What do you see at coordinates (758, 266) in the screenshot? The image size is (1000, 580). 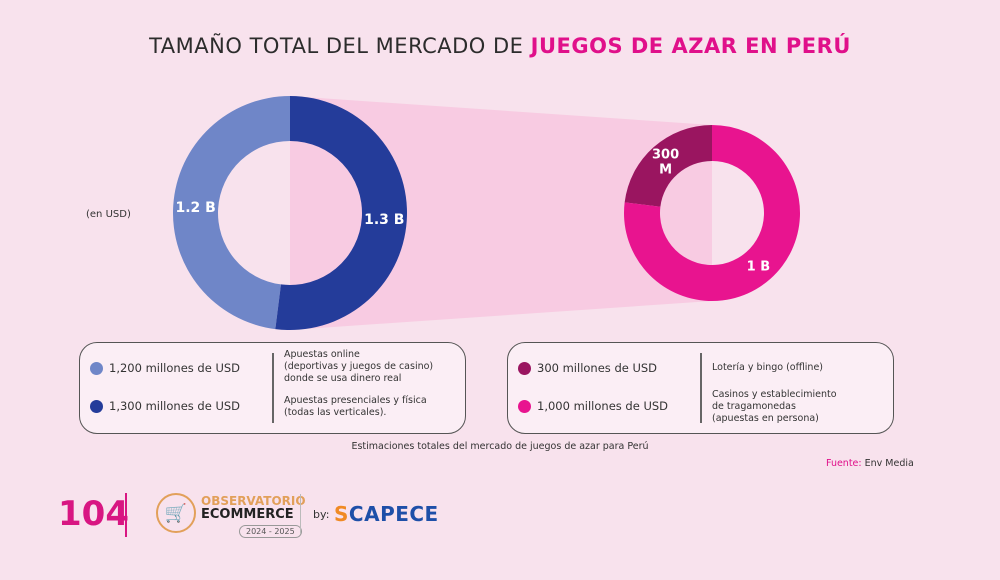 I see `slice-label: 1 B` at bounding box center [758, 266].